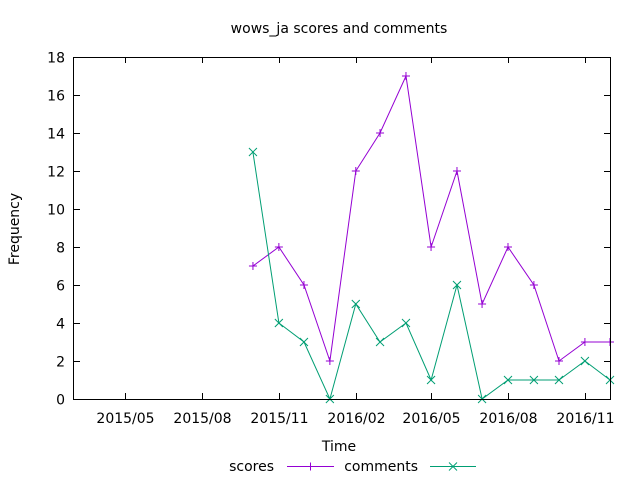  I want to click on x-tick-label: 2015/05, so click(125, 419).